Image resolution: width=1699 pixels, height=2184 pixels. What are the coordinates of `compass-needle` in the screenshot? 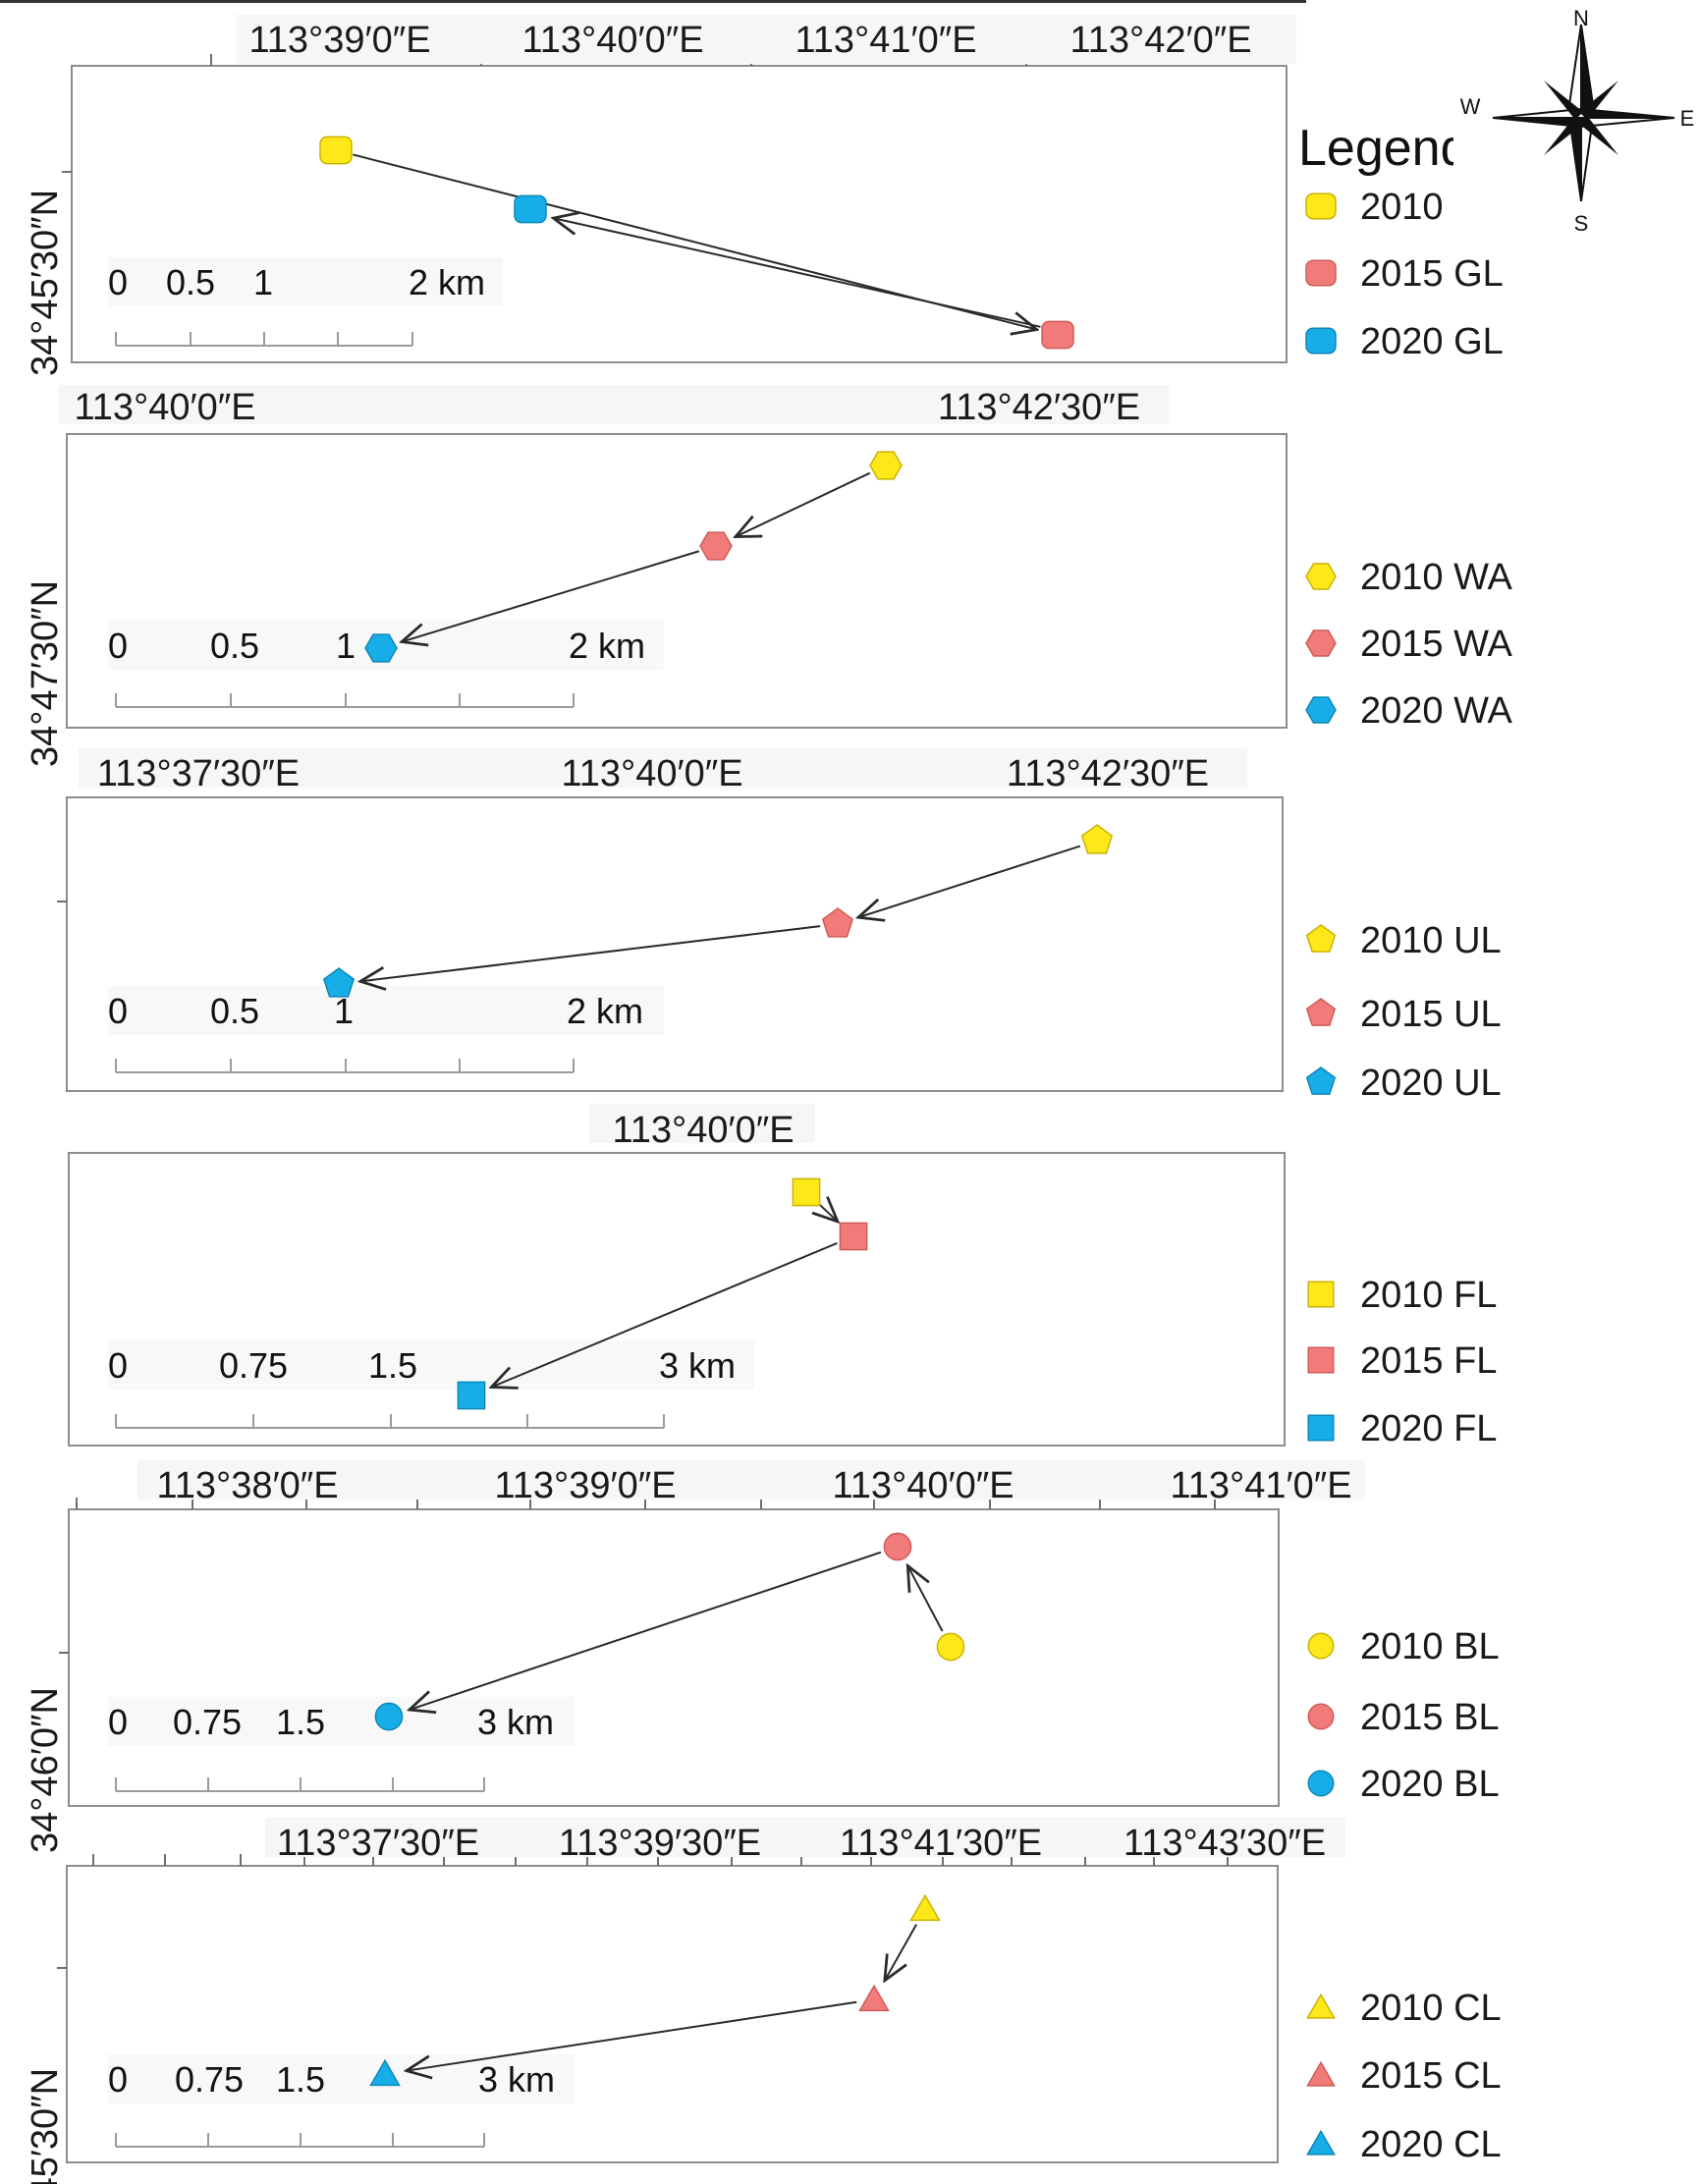 It's located at (1598, 135).